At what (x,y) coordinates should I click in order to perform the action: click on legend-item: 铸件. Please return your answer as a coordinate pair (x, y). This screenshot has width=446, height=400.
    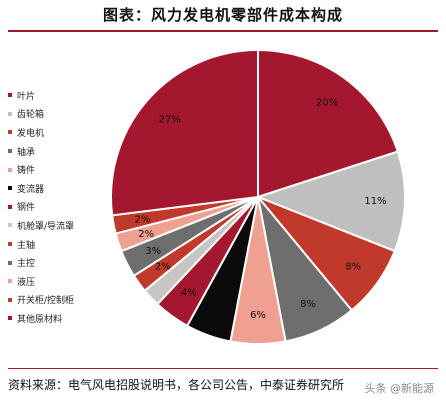
    Looking at the image, I should click on (41, 169).